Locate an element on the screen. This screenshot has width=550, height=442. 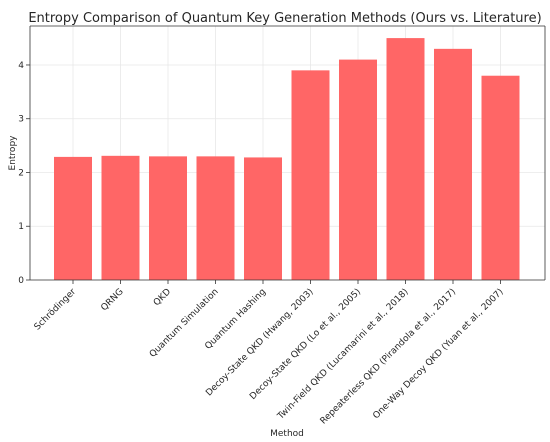
x-tick-label: Decoy-State QKD (Hwang, 2003) is located at coordinates (259, 342).